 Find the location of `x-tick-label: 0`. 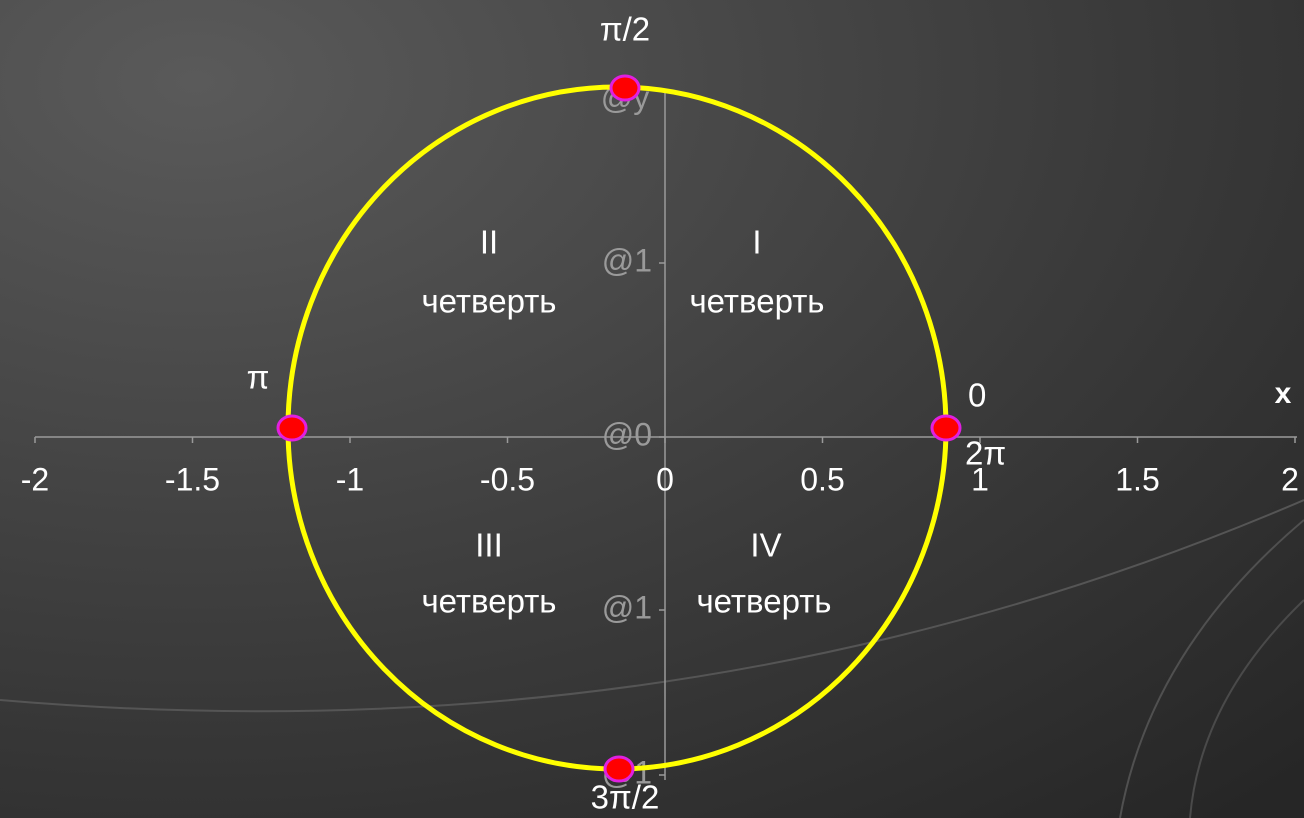

x-tick-label: 0 is located at coordinates (665, 479).